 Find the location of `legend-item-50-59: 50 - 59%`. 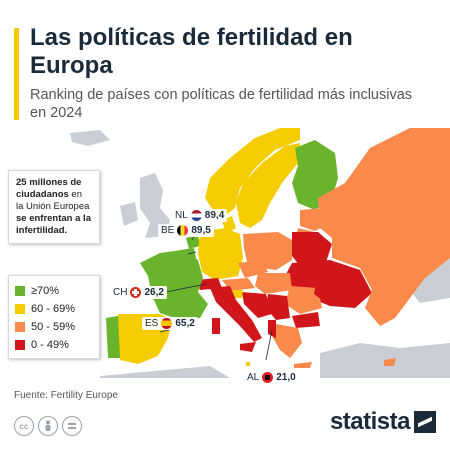

legend-item-50-59: 50 - 59% is located at coordinates (54, 327).